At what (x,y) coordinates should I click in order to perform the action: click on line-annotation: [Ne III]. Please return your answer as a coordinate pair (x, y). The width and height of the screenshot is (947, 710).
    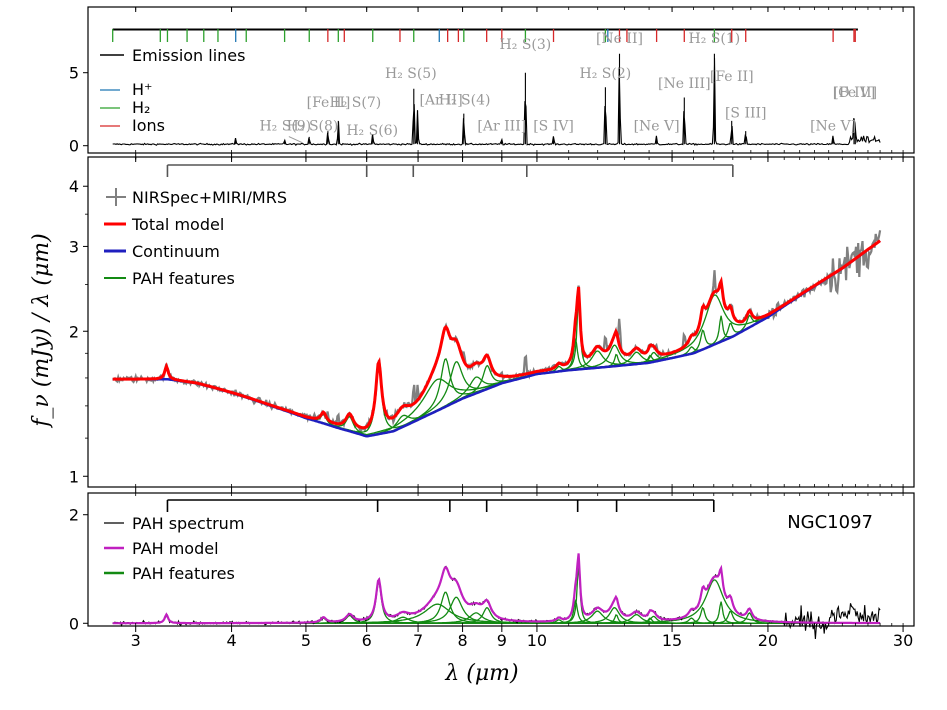
    Looking at the image, I should click on (684, 84).